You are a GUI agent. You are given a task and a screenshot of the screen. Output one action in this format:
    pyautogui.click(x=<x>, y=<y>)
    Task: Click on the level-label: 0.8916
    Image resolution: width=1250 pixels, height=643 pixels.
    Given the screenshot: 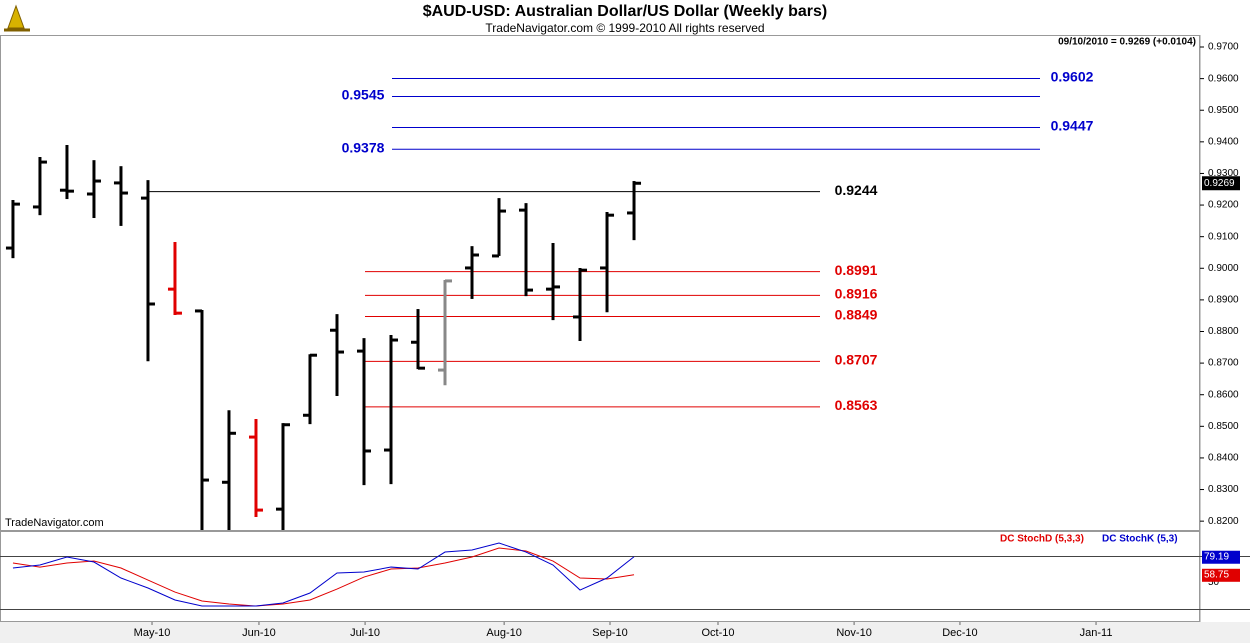 What is the action you would take?
    pyautogui.click(x=856, y=294)
    